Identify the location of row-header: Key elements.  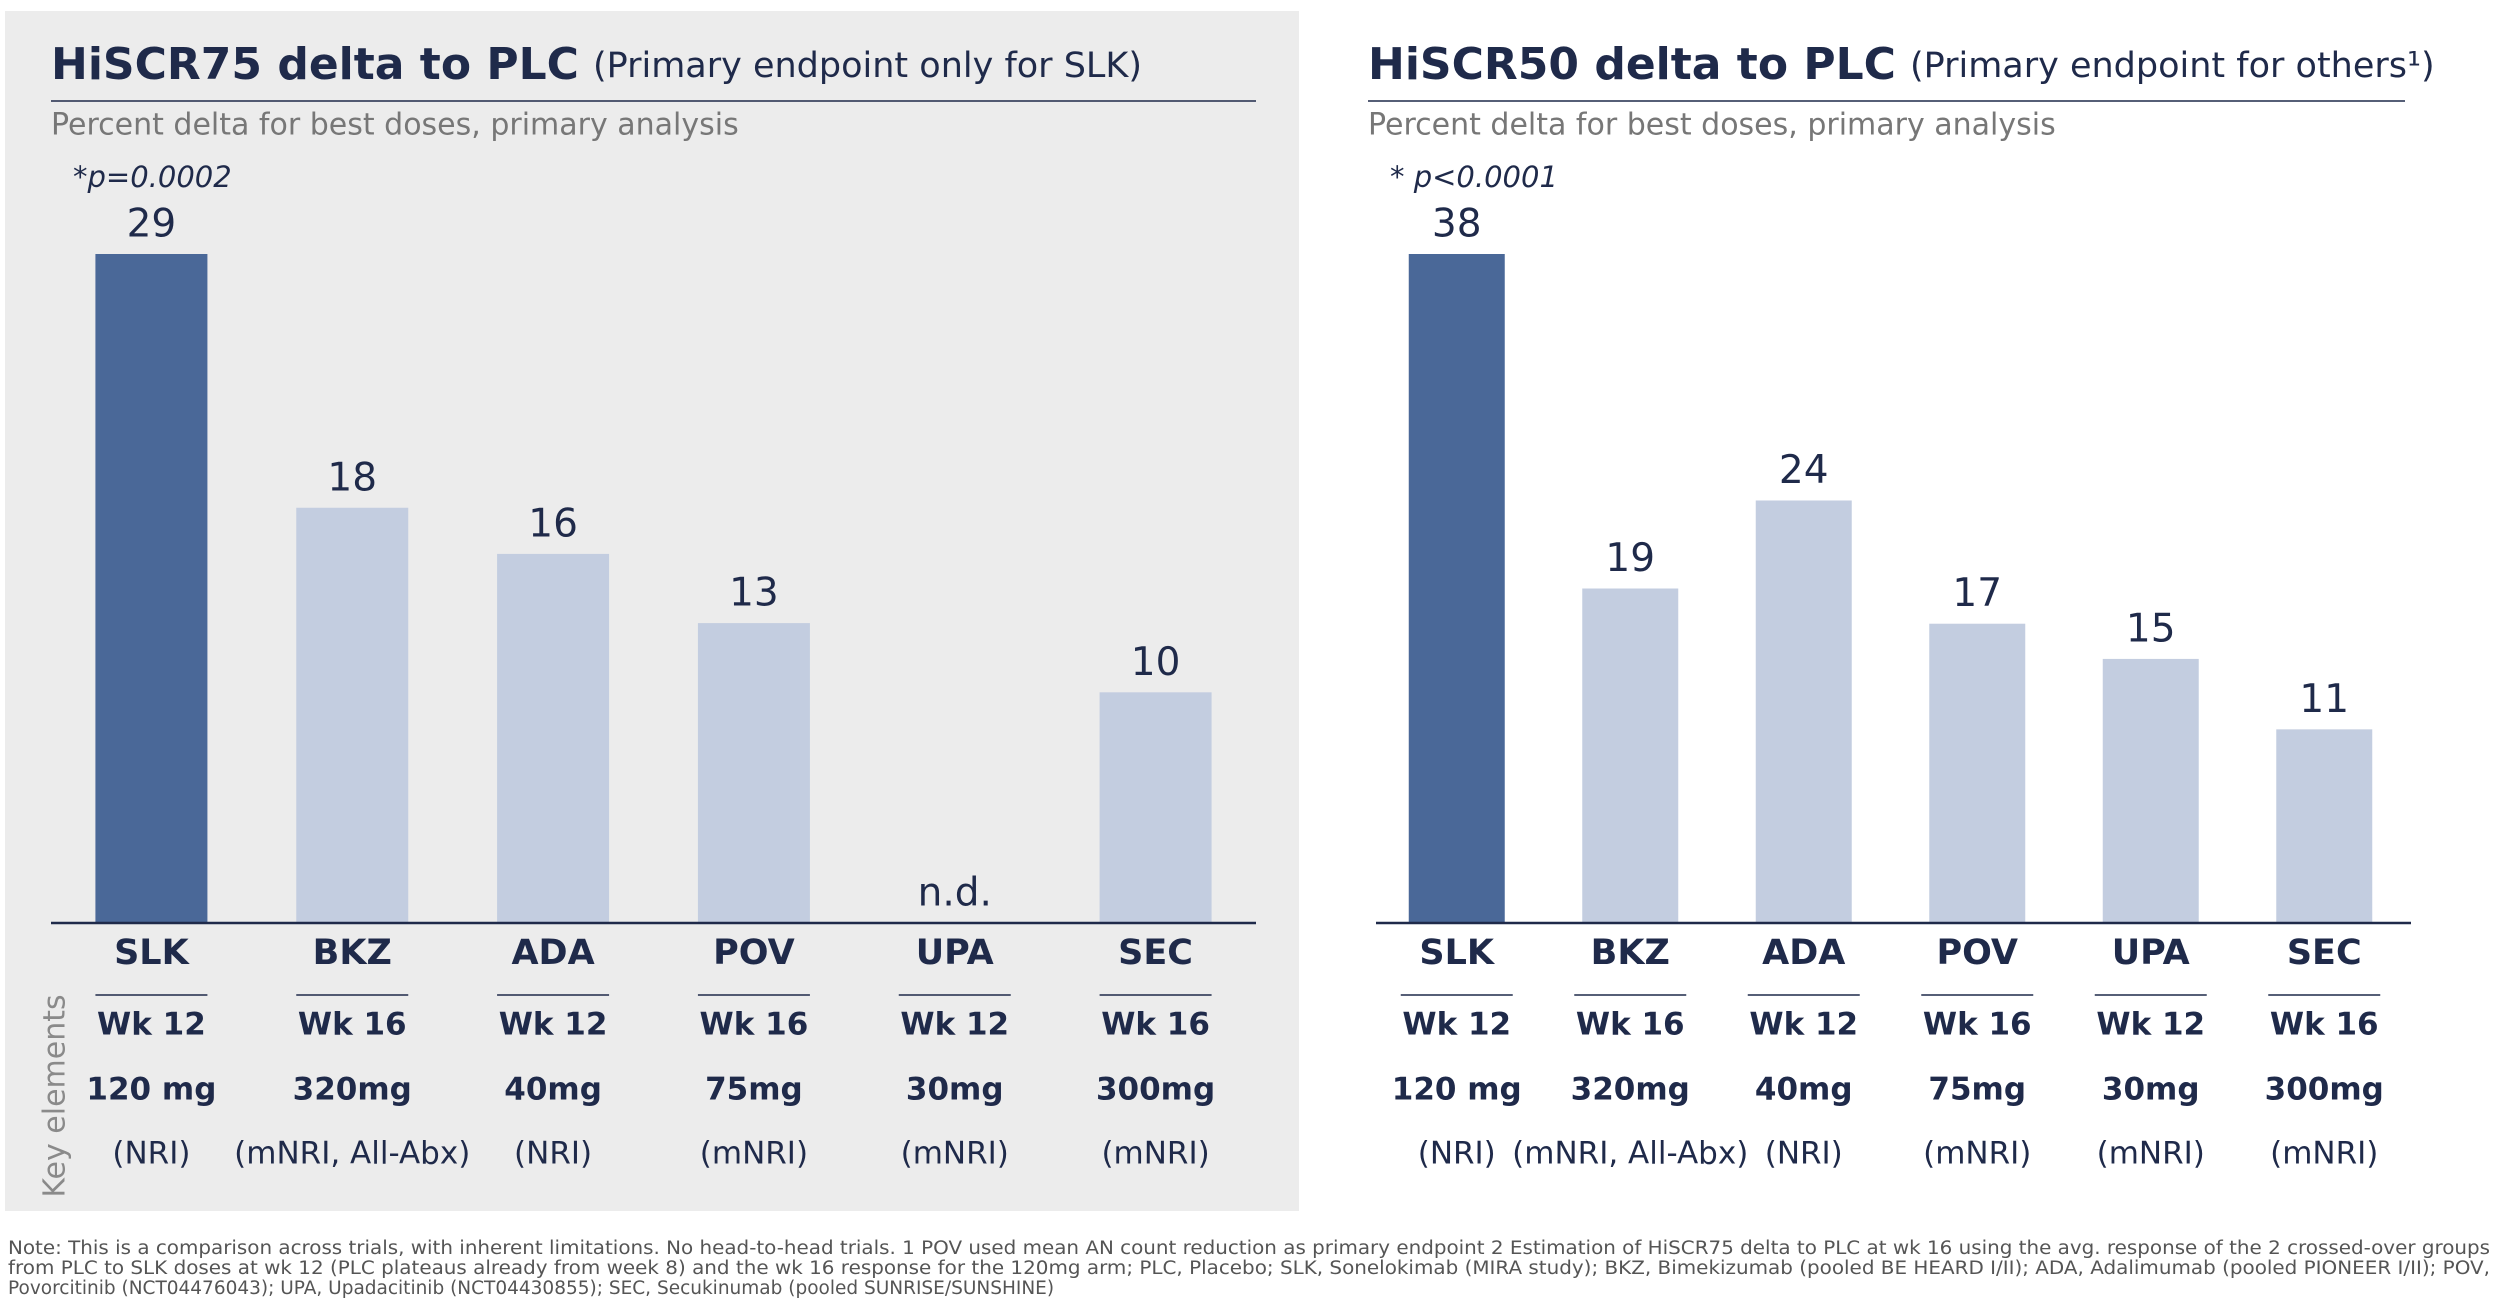
(55, 1095).